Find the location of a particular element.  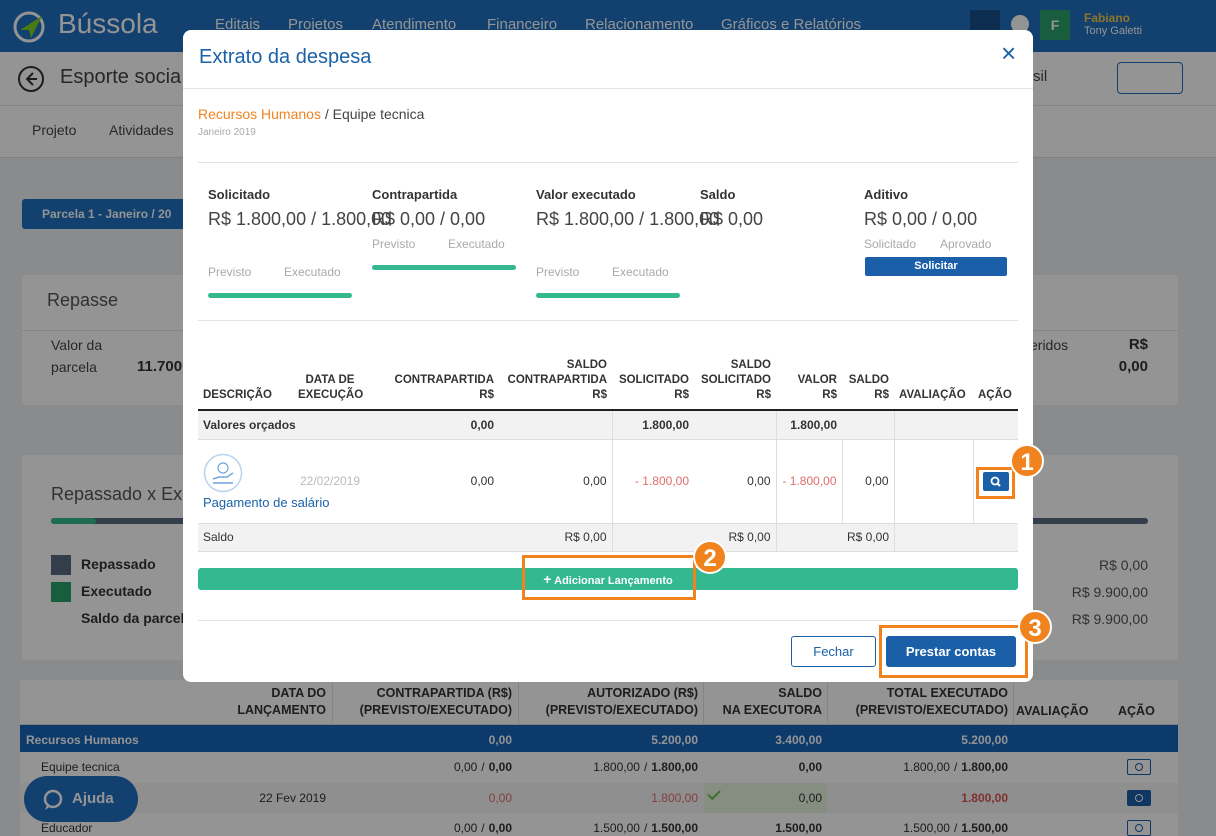

cell: 5.200,00 is located at coordinates (984, 740).